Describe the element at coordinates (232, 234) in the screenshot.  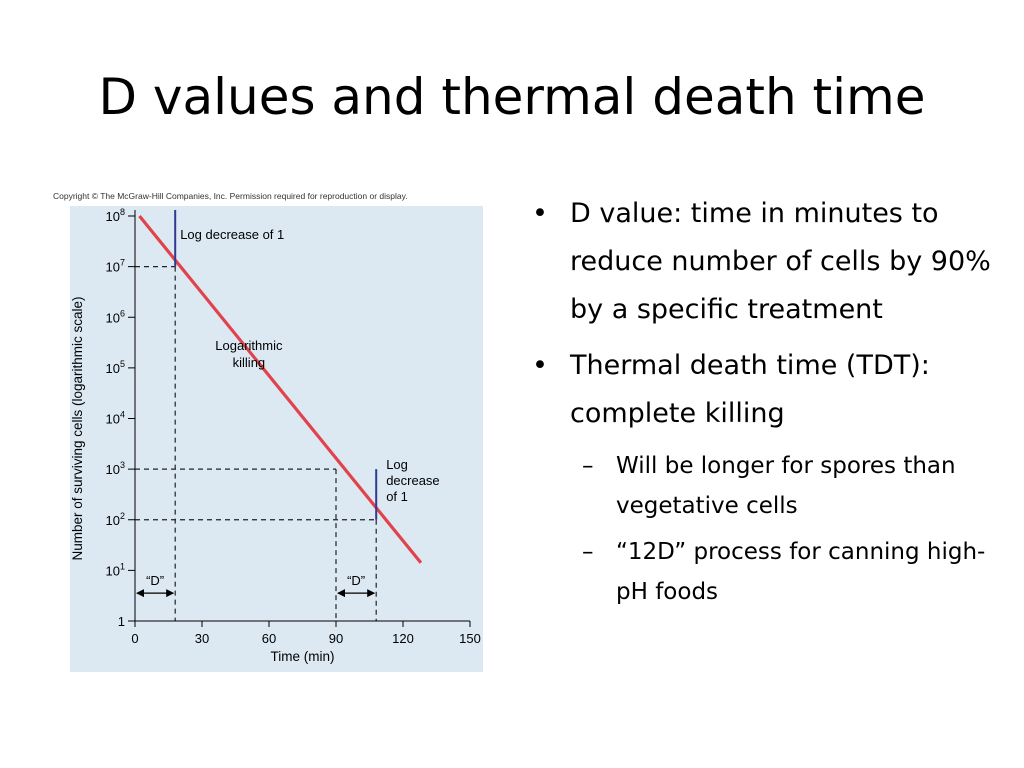
I see `first-log-decrease-label: Log decrease of 1` at that location.